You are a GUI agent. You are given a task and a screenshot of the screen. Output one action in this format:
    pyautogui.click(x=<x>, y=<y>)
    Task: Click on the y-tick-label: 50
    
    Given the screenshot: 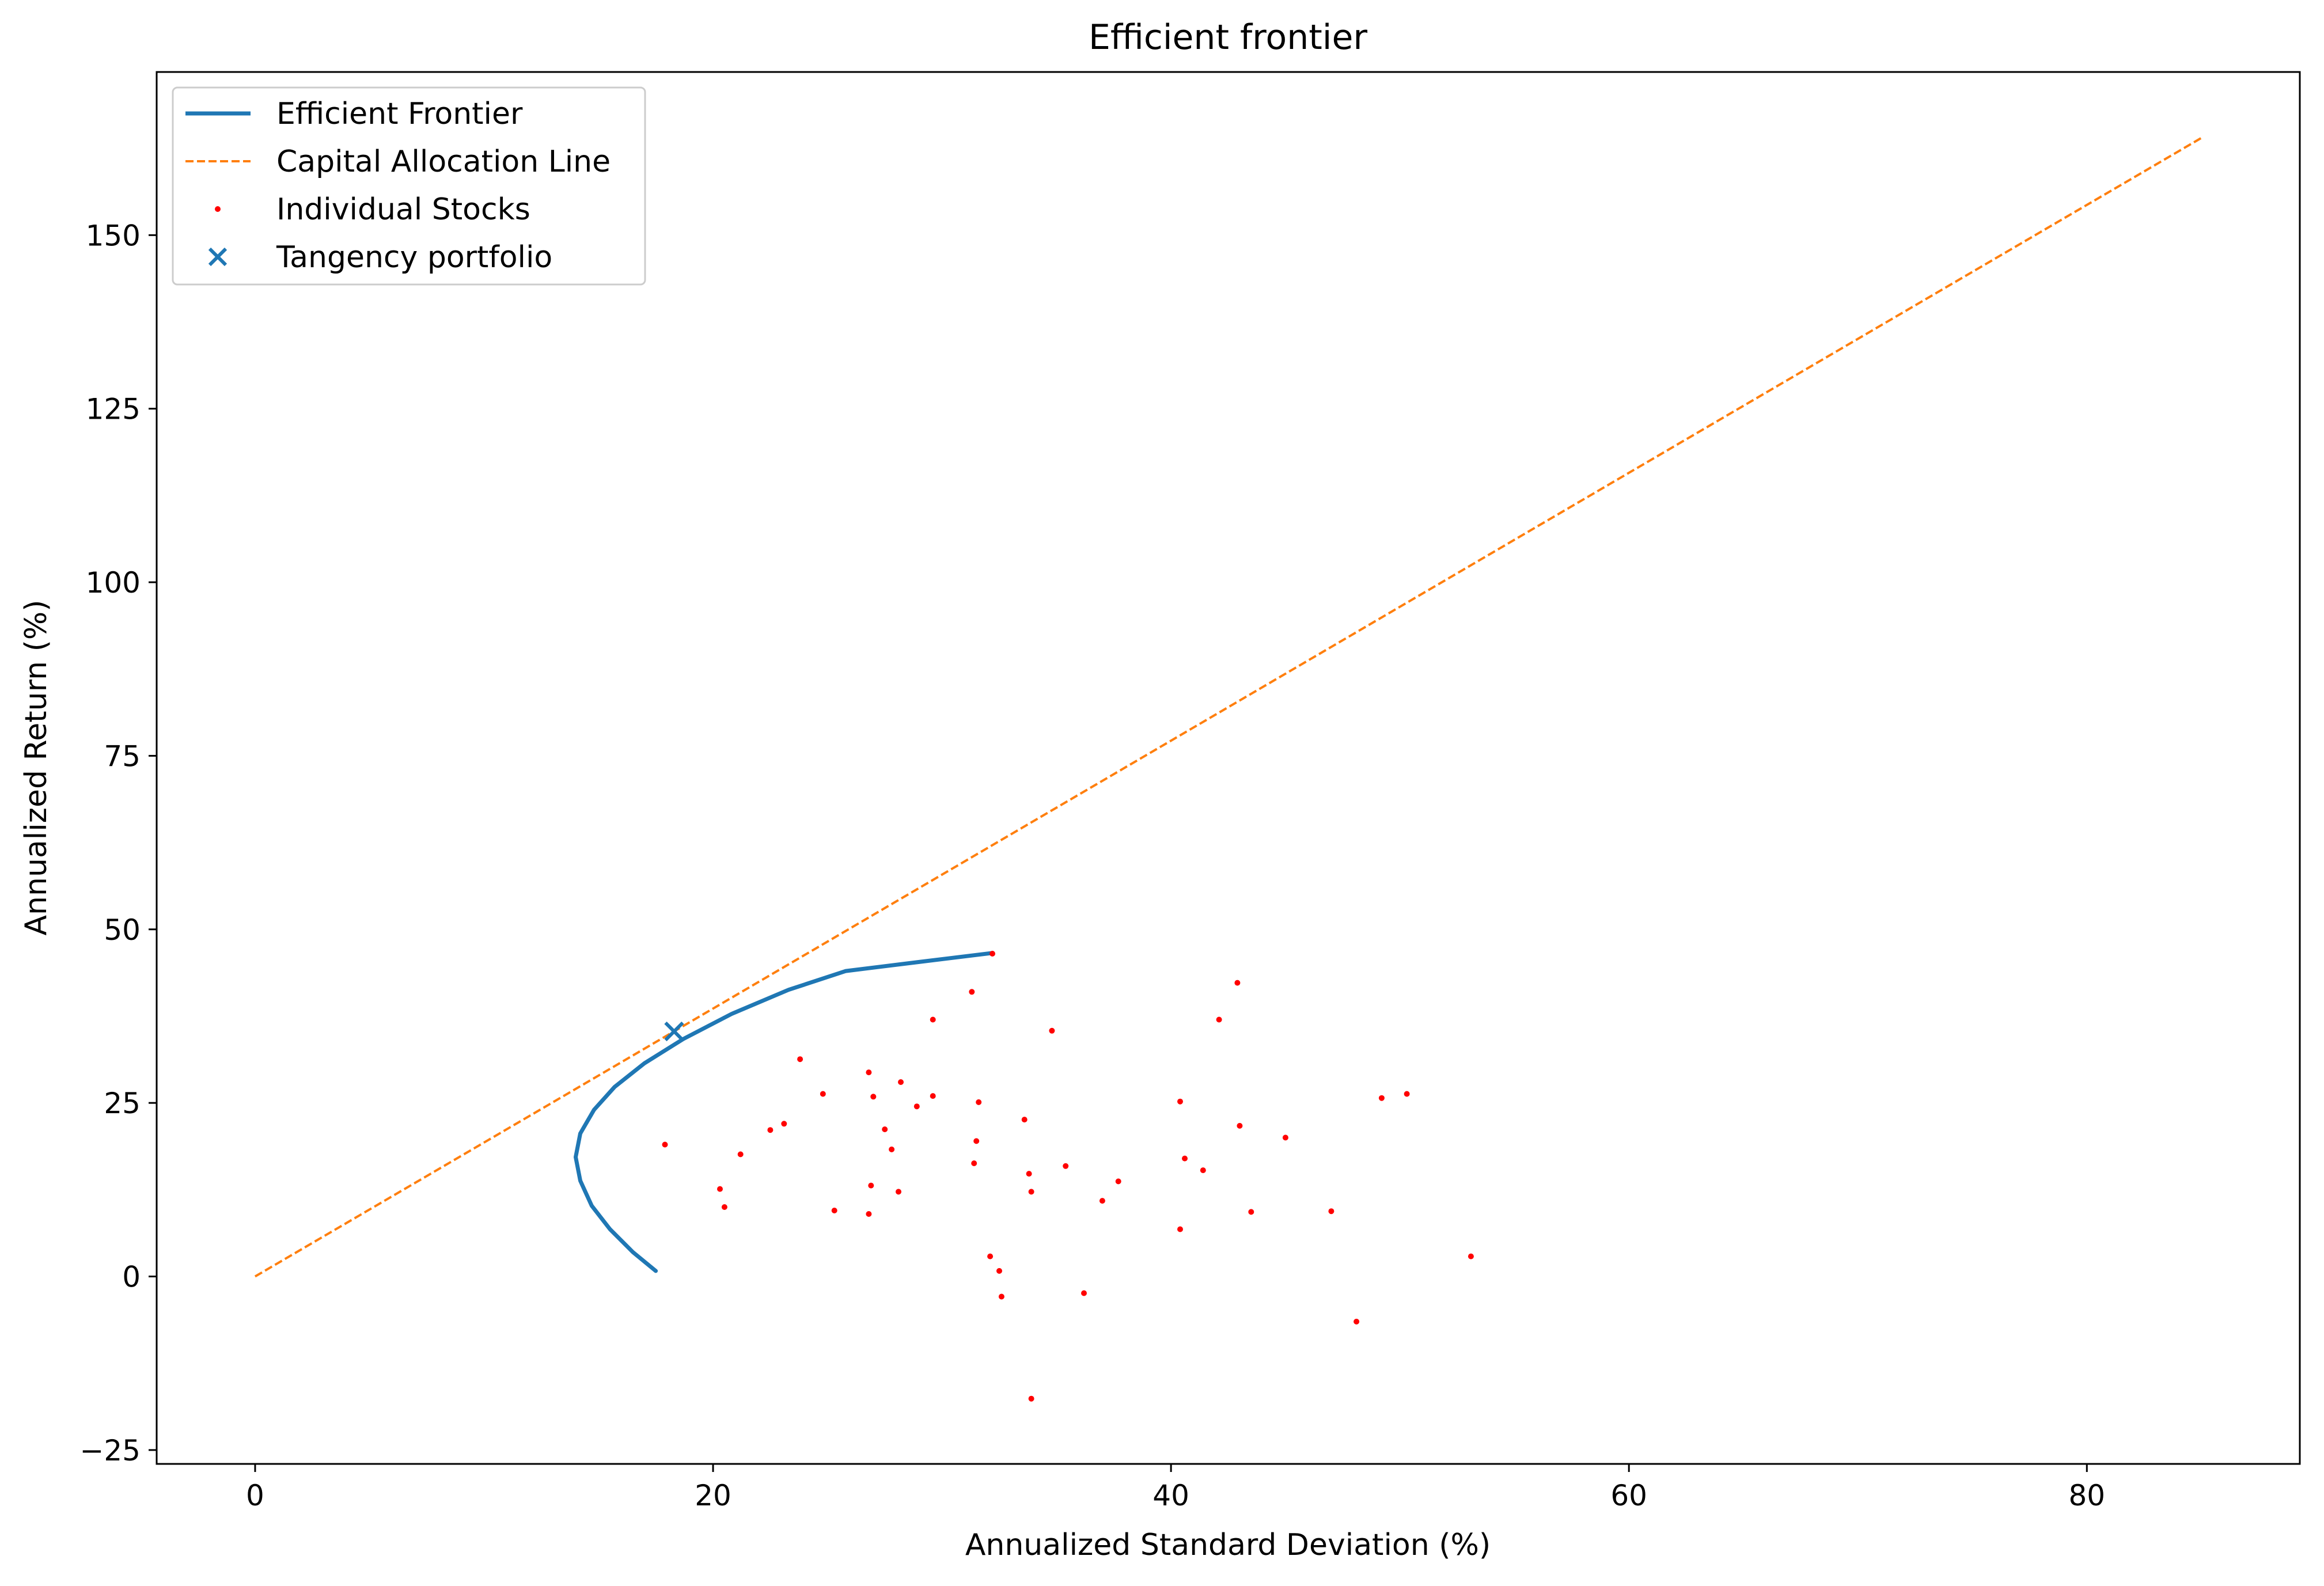 What is the action you would take?
    pyautogui.click(x=122, y=930)
    